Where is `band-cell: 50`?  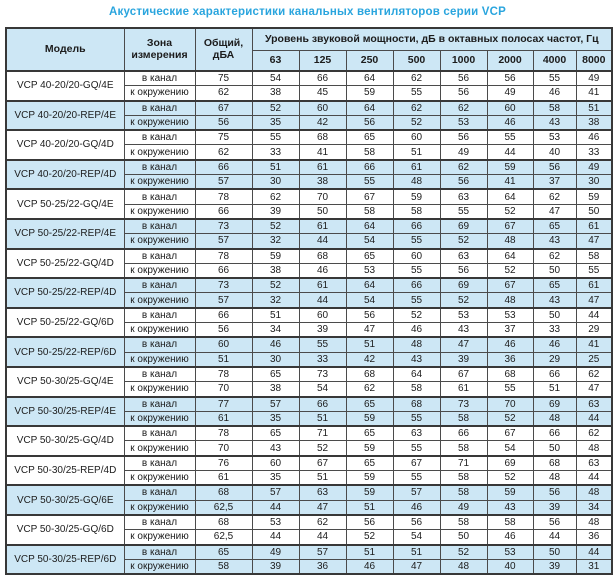 band-cell: 50 is located at coordinates (554, 448).